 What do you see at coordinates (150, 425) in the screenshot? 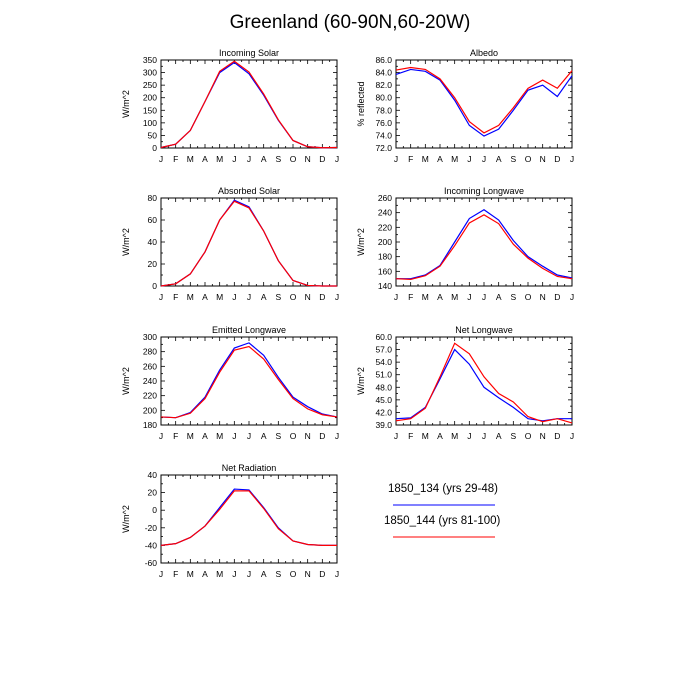
I see `emitted-longwave-y-tick-label: 180` at bounding box center [150, 425].